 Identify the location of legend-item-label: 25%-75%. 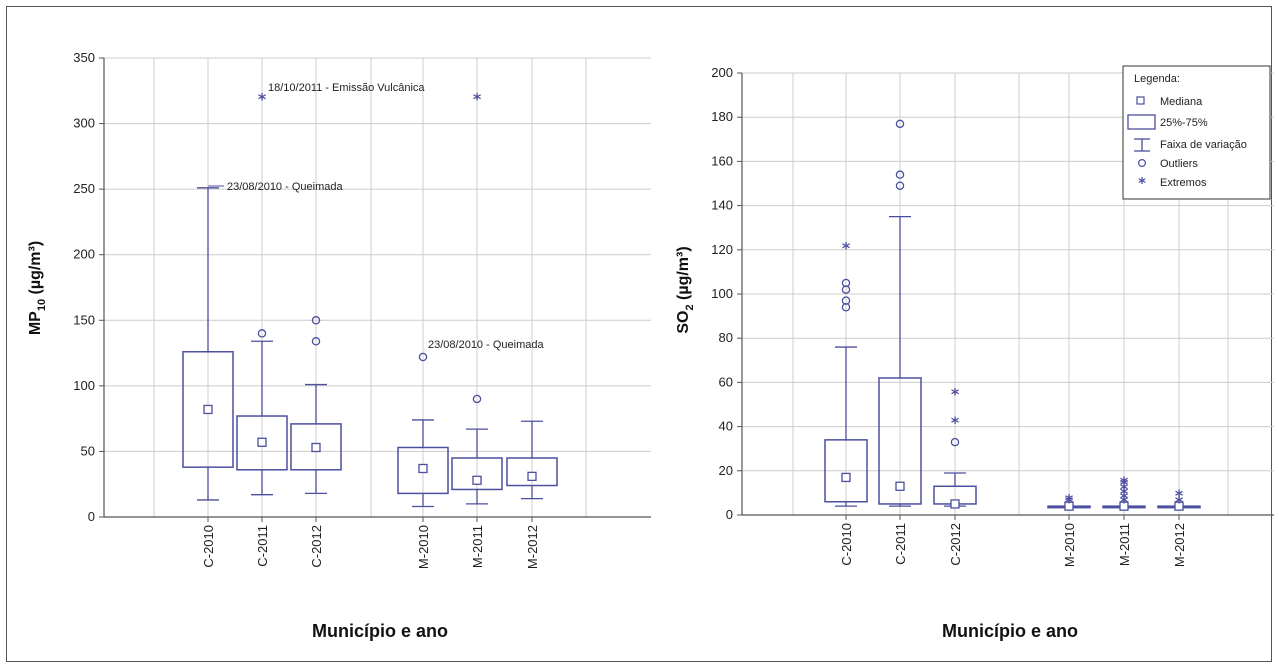
(1184, 123).